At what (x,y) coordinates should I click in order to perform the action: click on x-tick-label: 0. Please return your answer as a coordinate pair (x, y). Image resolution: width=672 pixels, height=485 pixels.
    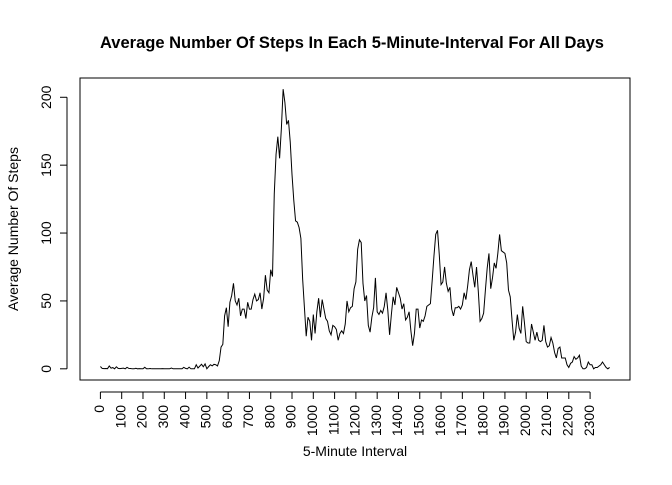
    Looking at the image, I should click on (99, 409).